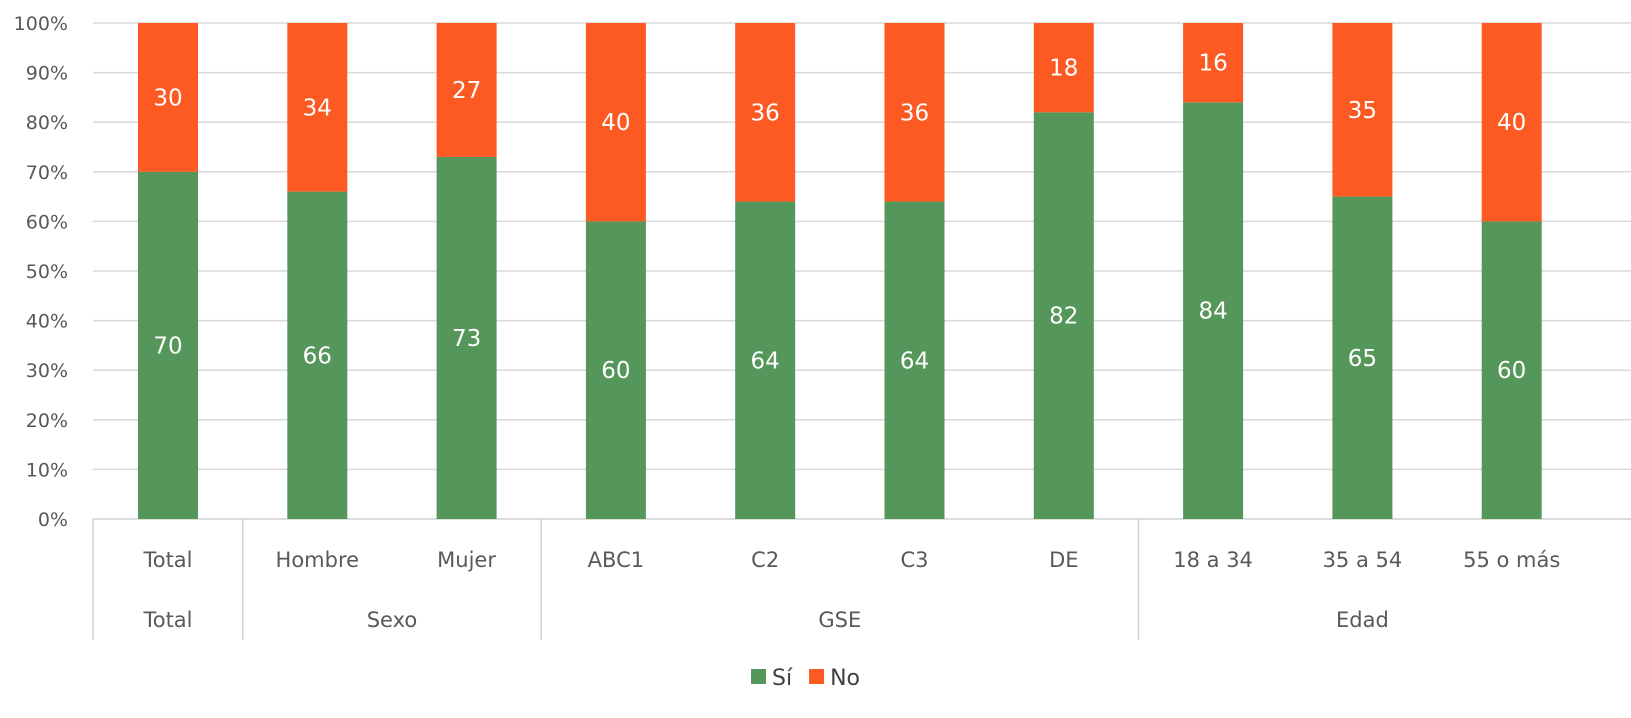  What do you see at coordinates (167, 560) in the screenshot?
I see `x-category-label: Total` at bounding box center [167, 560].